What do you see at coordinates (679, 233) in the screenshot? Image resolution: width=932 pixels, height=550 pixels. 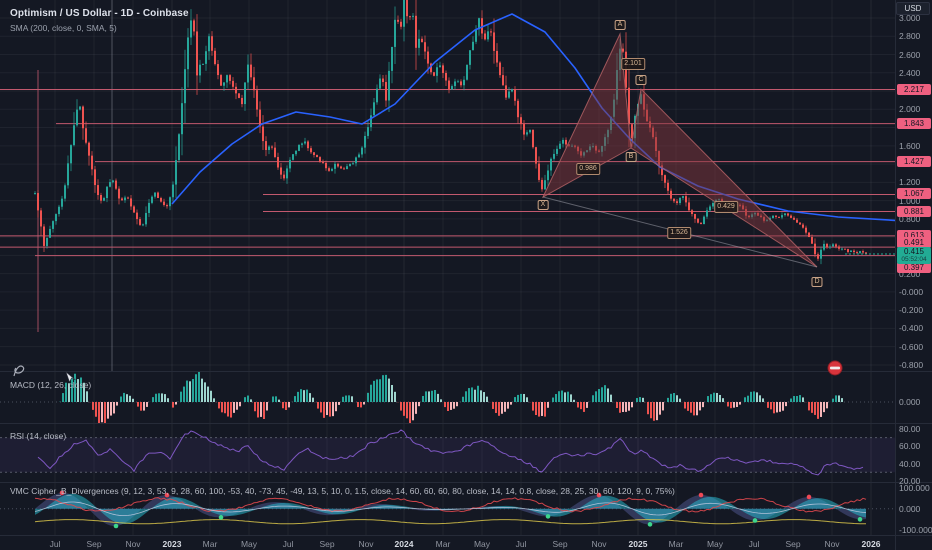 I see `pattern-ratio-label: 1.526` at bounding box center [679, 233].